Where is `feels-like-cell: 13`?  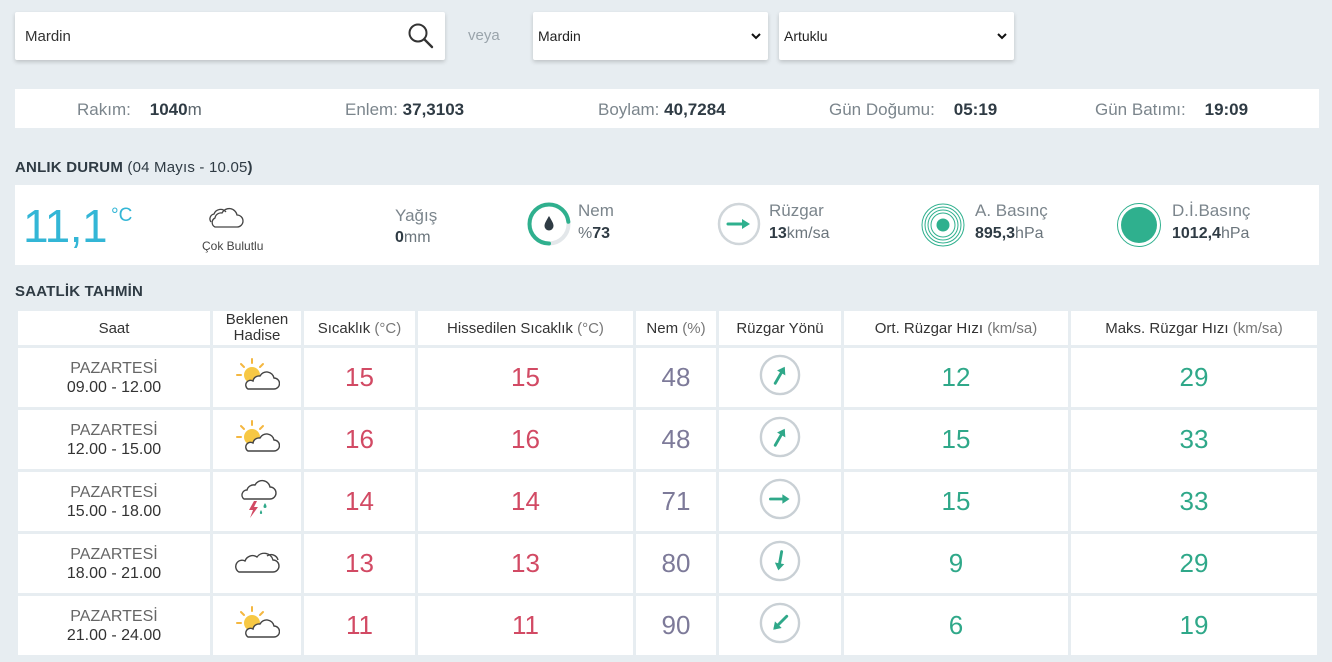 feels-like-cell: 13 is located at coordinates (525, 563).